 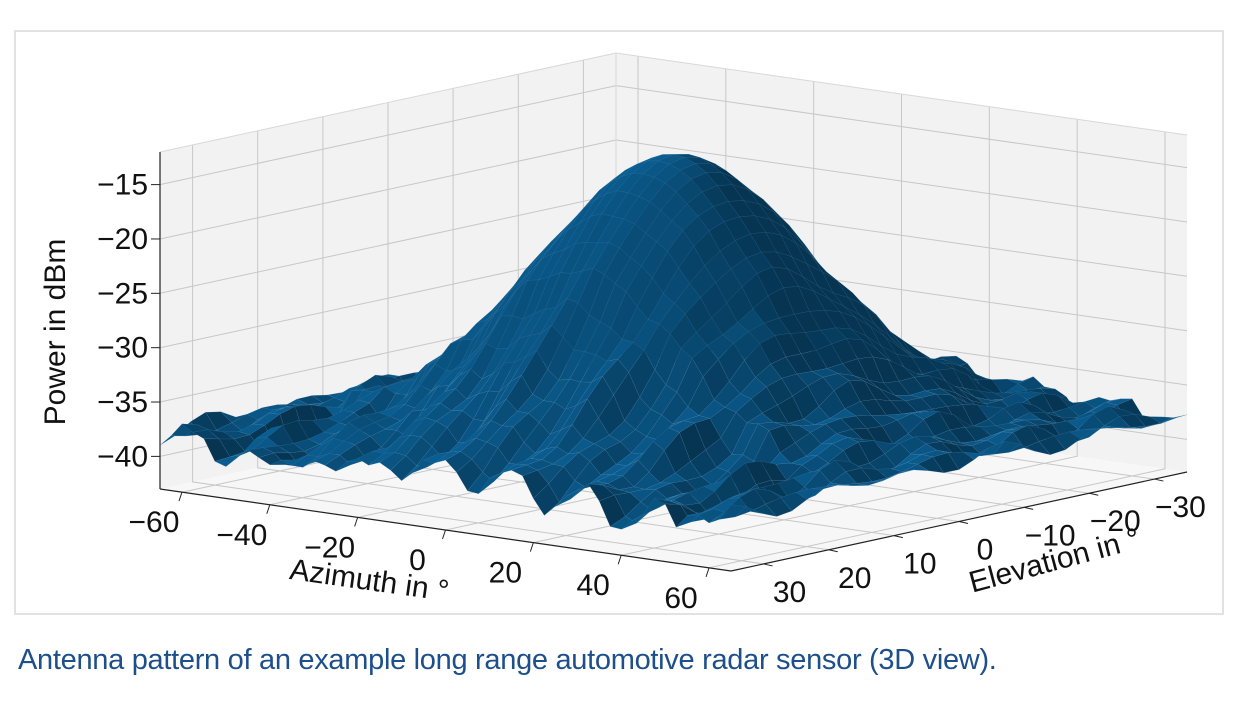 What do you see at coordinates (241, 535) in the screenshot?
I see `azimuth-tick-label: −40` at bounding box center [241, 535].